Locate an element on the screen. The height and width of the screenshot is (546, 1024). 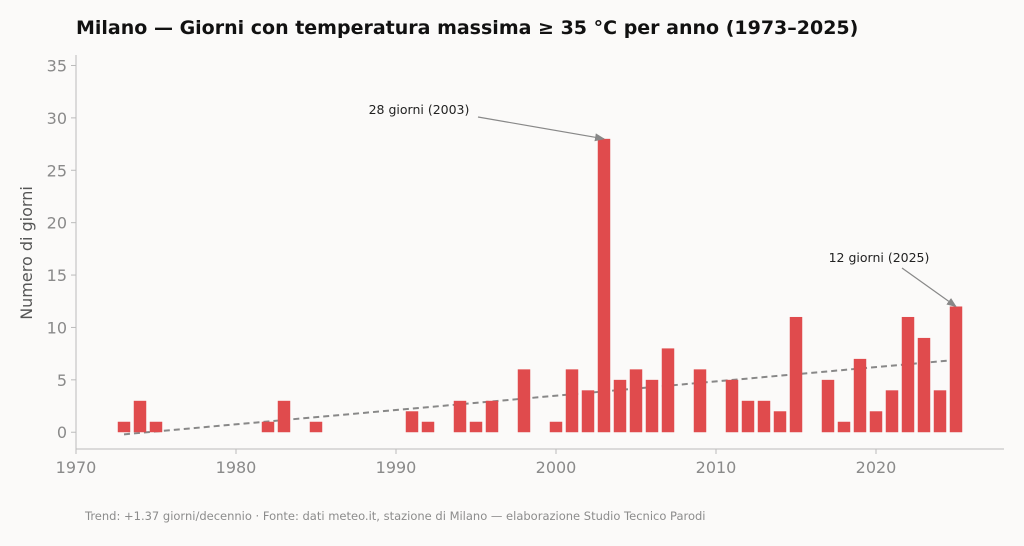
x-tick-label: 1990 is located at coordinates (396, 467).